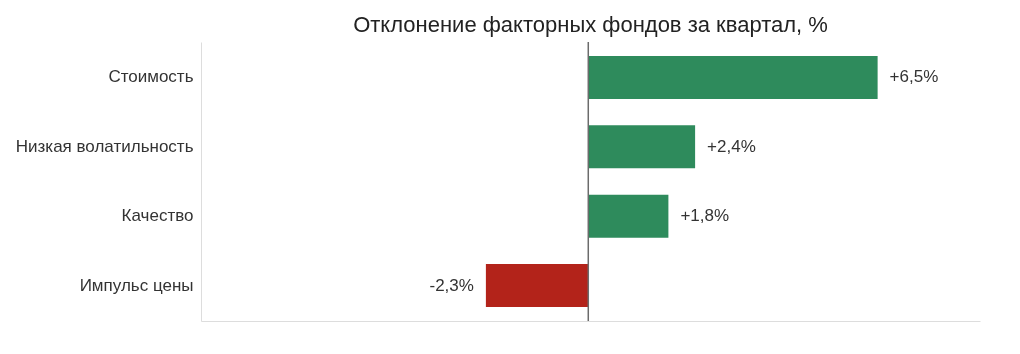 The image size is (1020, 354). What do you see at coordinates (151, 77) in the screenshot?
I see `y-tick-label: Стоимость` at bounding box center [151, 77].